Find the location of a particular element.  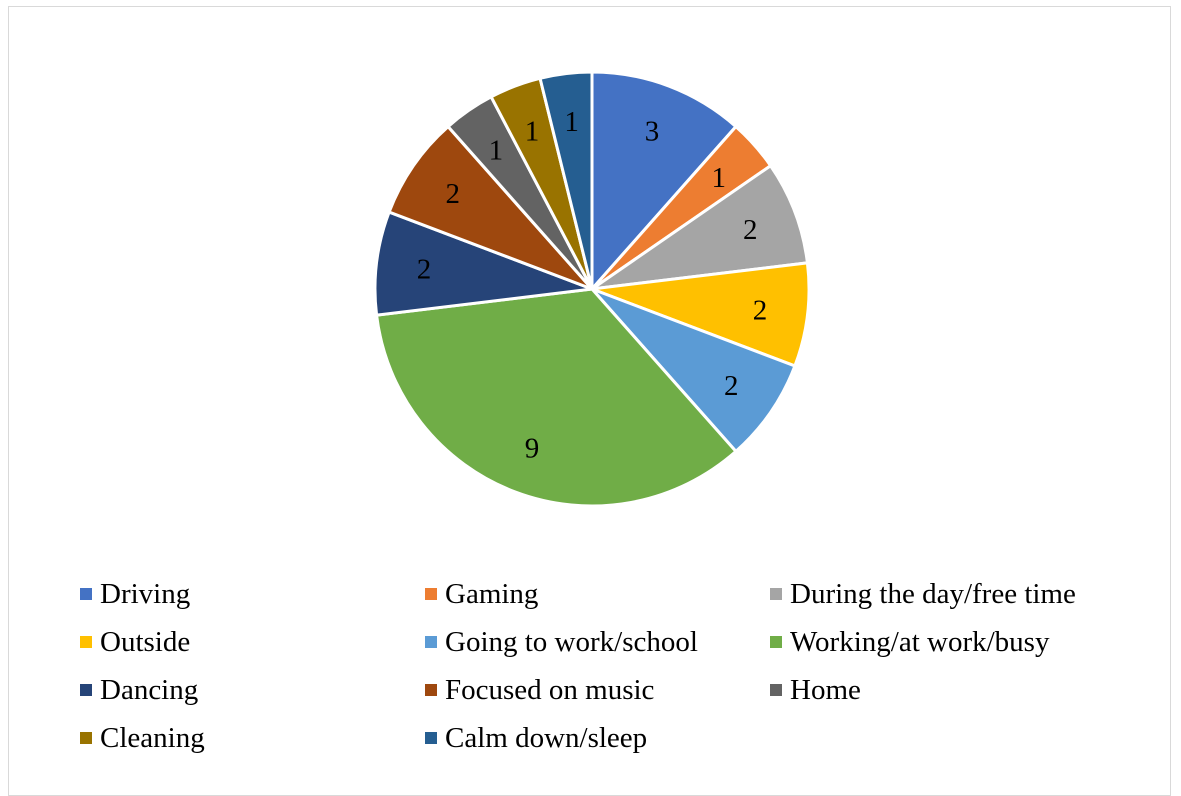

pie-slice-going-to-work-school is located at coordinates (693, 370).